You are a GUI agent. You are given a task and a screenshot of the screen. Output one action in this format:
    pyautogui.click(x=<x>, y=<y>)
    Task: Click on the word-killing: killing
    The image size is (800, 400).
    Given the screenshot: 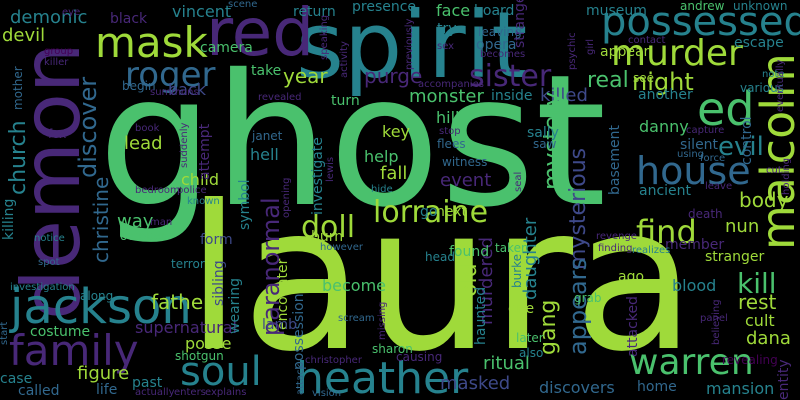 What is the action you would take?
    pyautogui.click(x=9, y=219)
    